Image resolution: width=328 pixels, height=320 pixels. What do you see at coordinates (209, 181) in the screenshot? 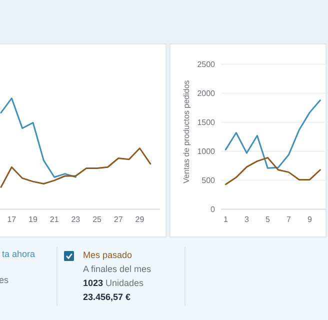
I see `y-tick-label: 500` at bounding box center [209, 181].